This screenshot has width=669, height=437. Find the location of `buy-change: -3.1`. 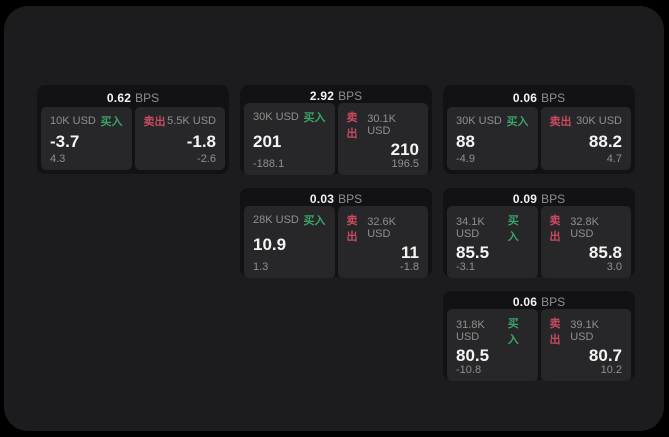

buy-change: -3.1 is located at coordinates (465, 267).